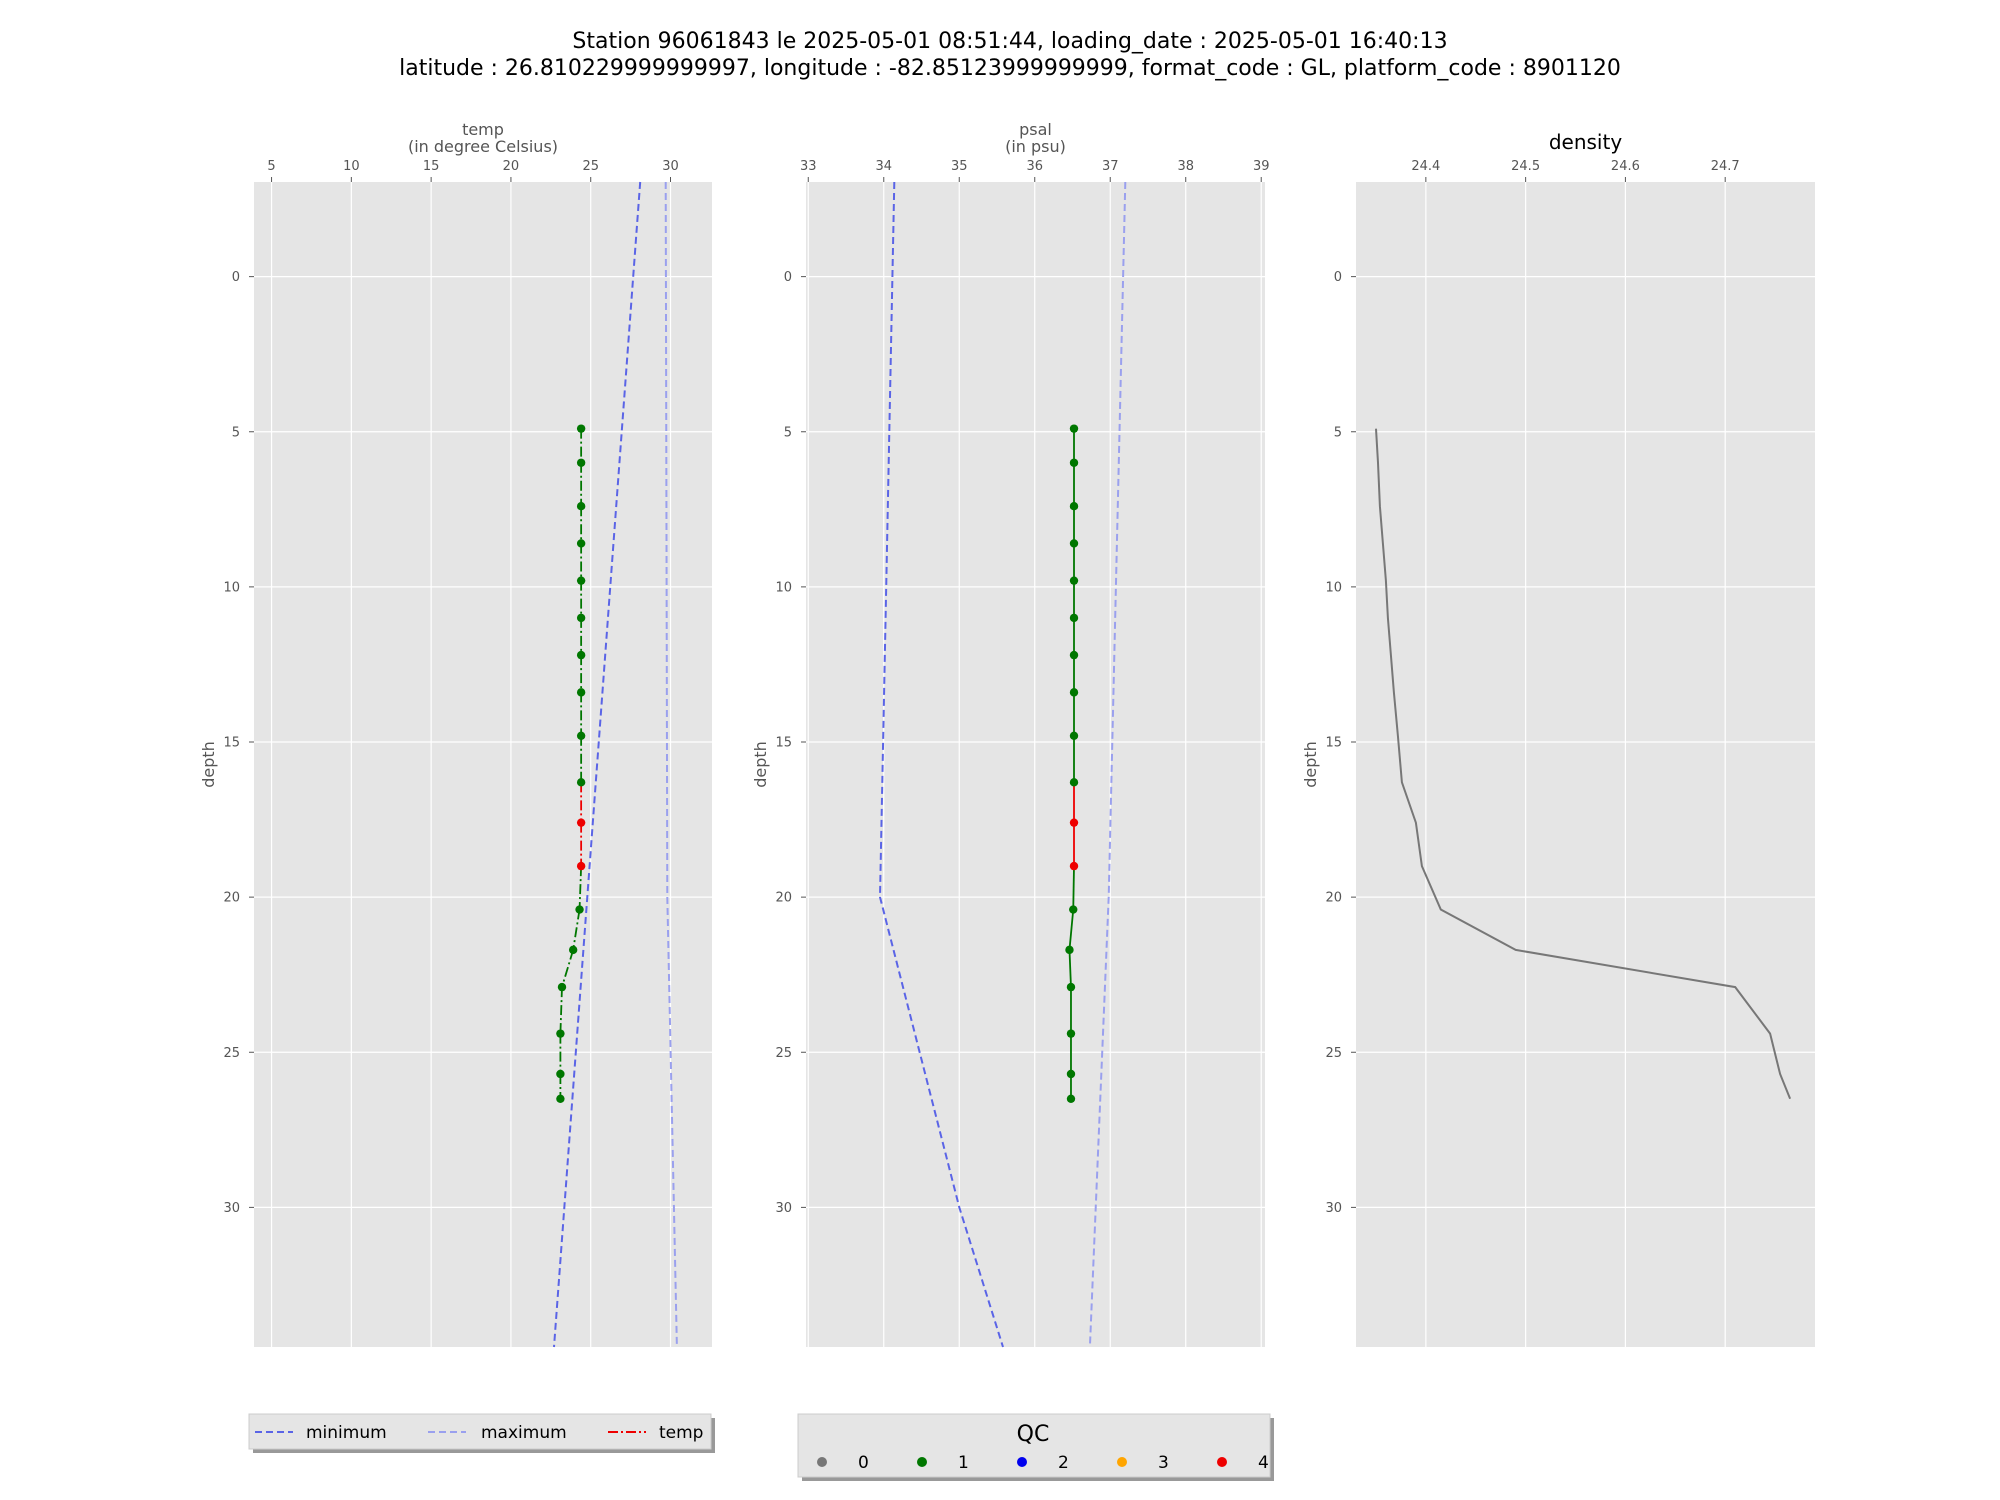 The width and height of the screenshot is (2000, 1500). What do you see at coordinates (783, 1053) in the screenshot?
I see `psal-y-tick-label: 25` at bounding box center [783, 1053].